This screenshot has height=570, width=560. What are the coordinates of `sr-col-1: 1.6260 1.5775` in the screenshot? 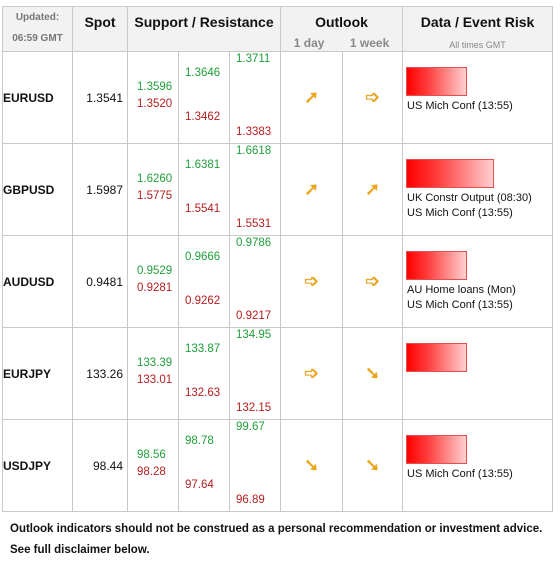 It's located at (153, 189).